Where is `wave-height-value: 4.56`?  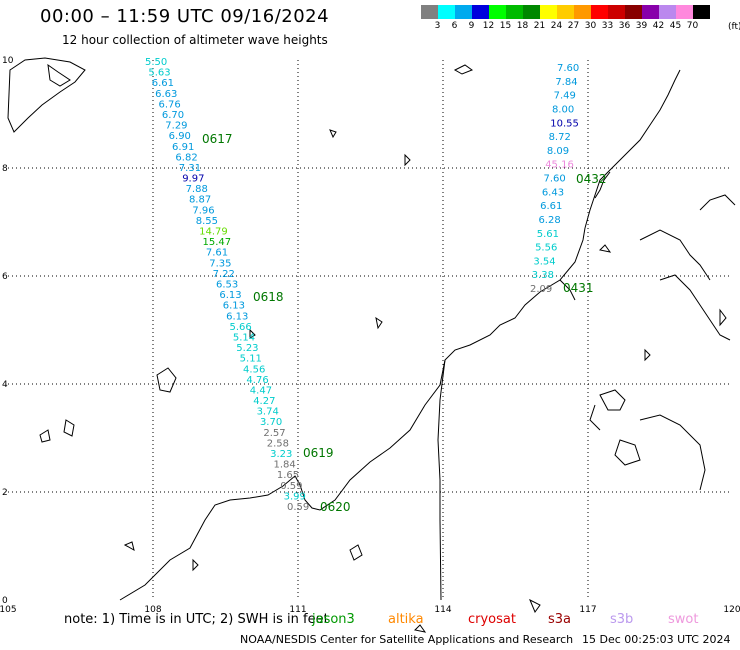 wave-height-value: 4.56 is located at coordinates (254, 369).